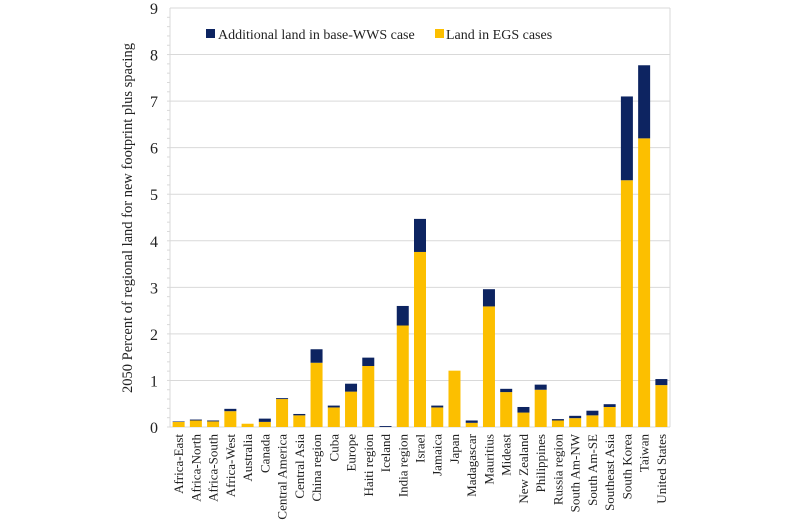 This screenshot has height=530, width=800. Describe the element at coordinates (195, 468) in the screenshot. I see `x-tick-label: Africa-North` at that location.